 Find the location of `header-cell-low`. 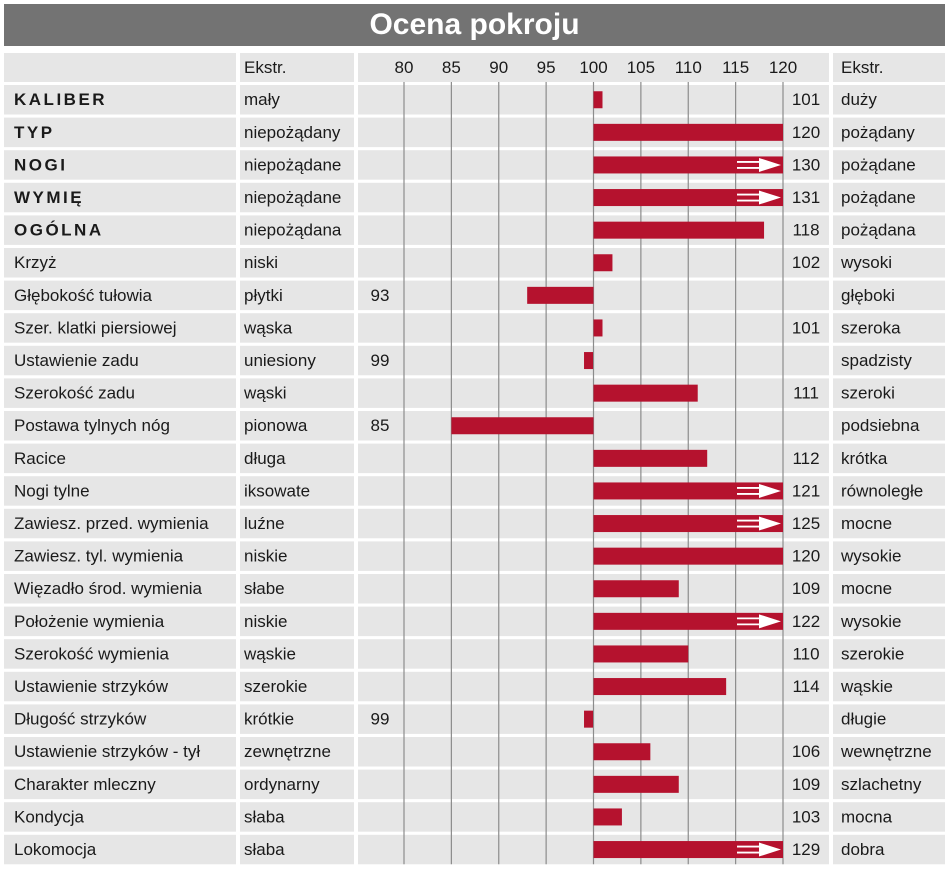

header-cell-low is located at coordinates (297, 67).